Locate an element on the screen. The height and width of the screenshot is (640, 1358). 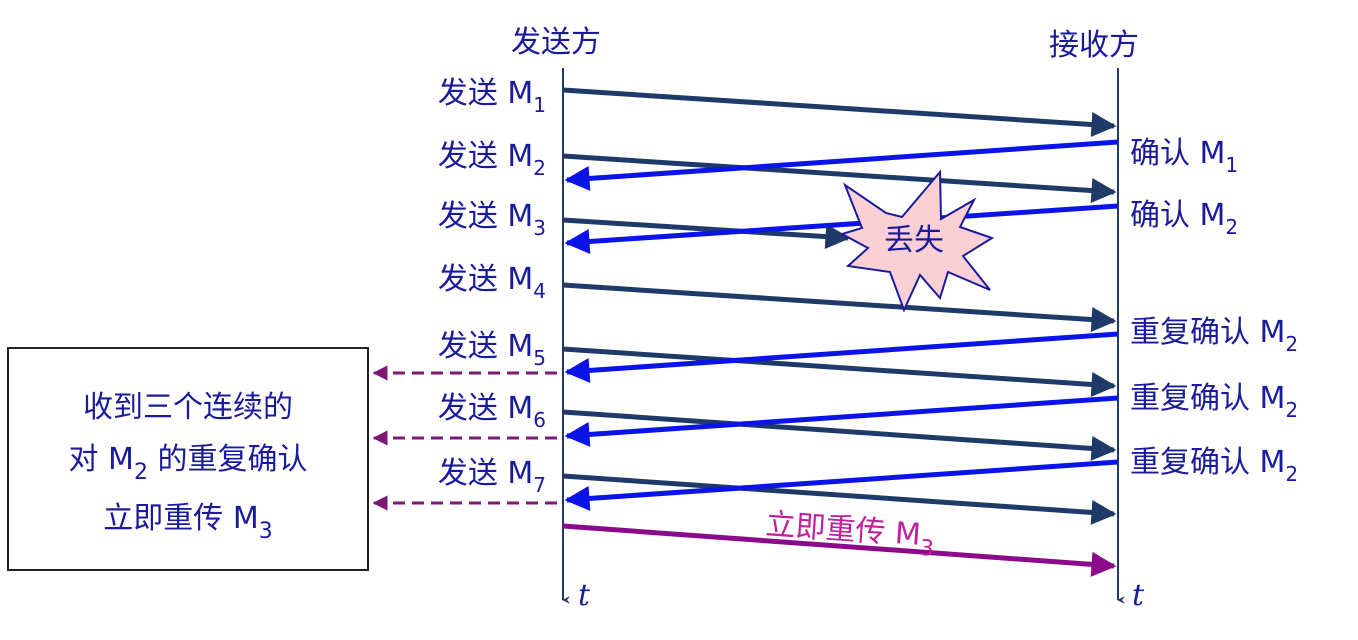
ack-arrow-m2 is located at coordinates (841, 228).